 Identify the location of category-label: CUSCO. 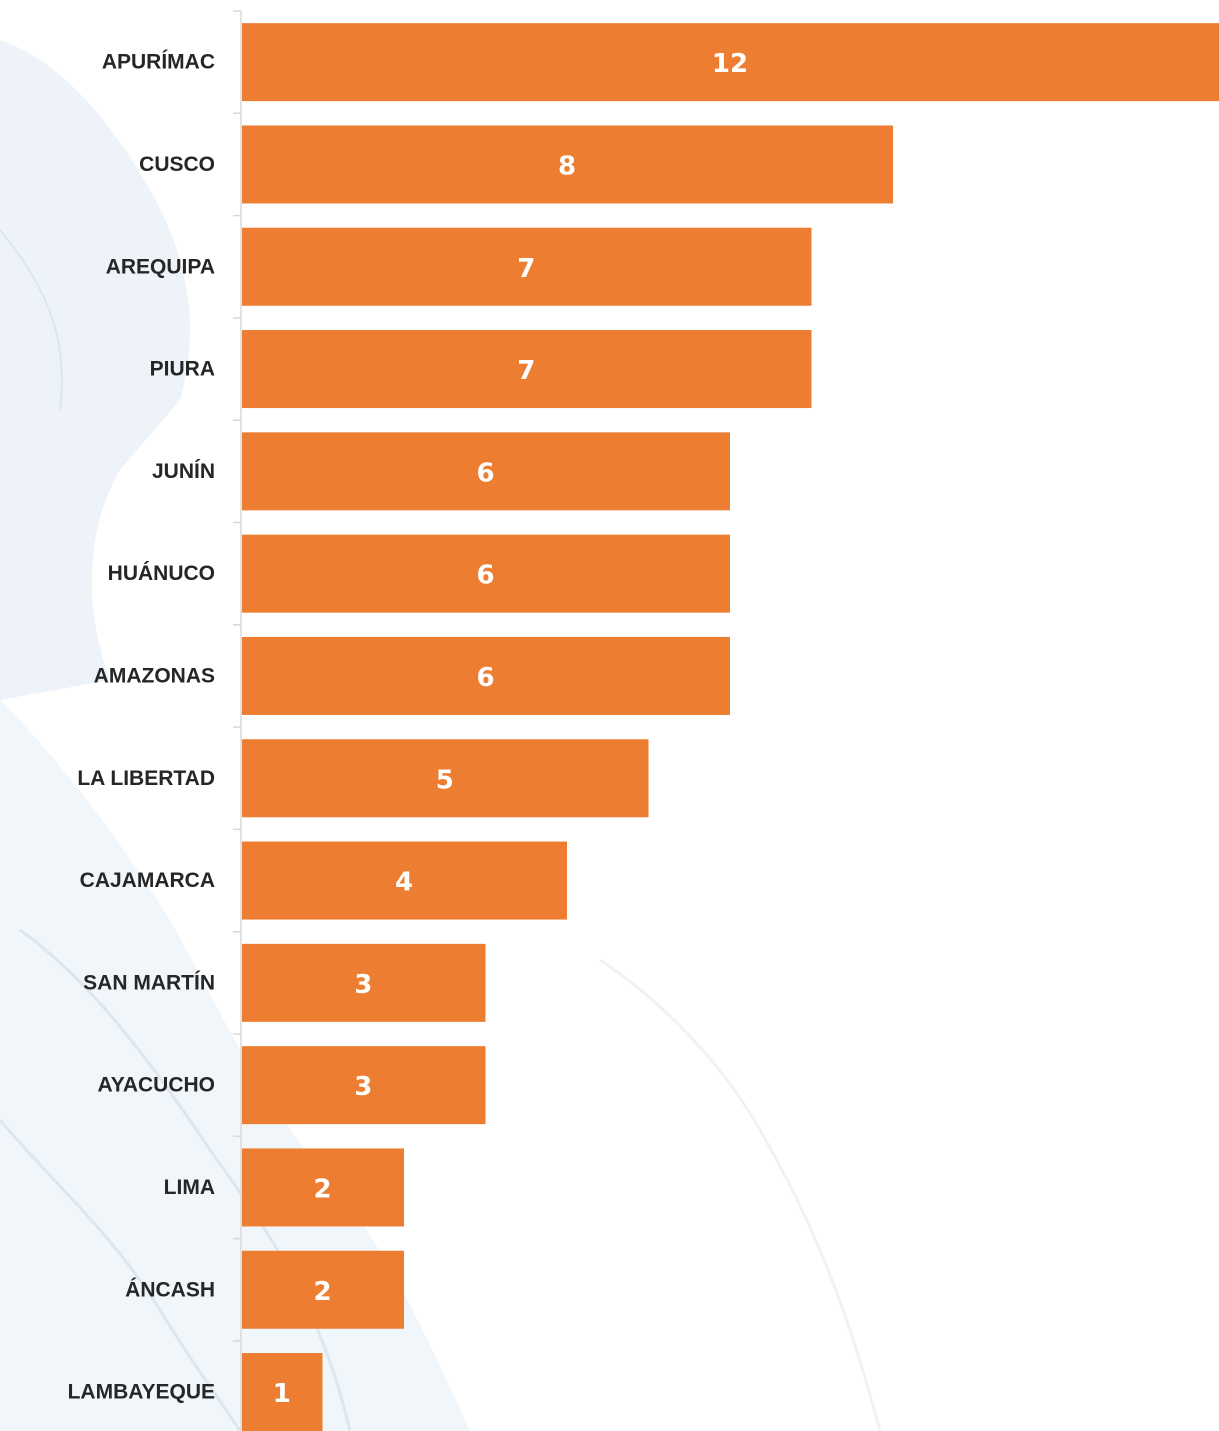
(177, 164).